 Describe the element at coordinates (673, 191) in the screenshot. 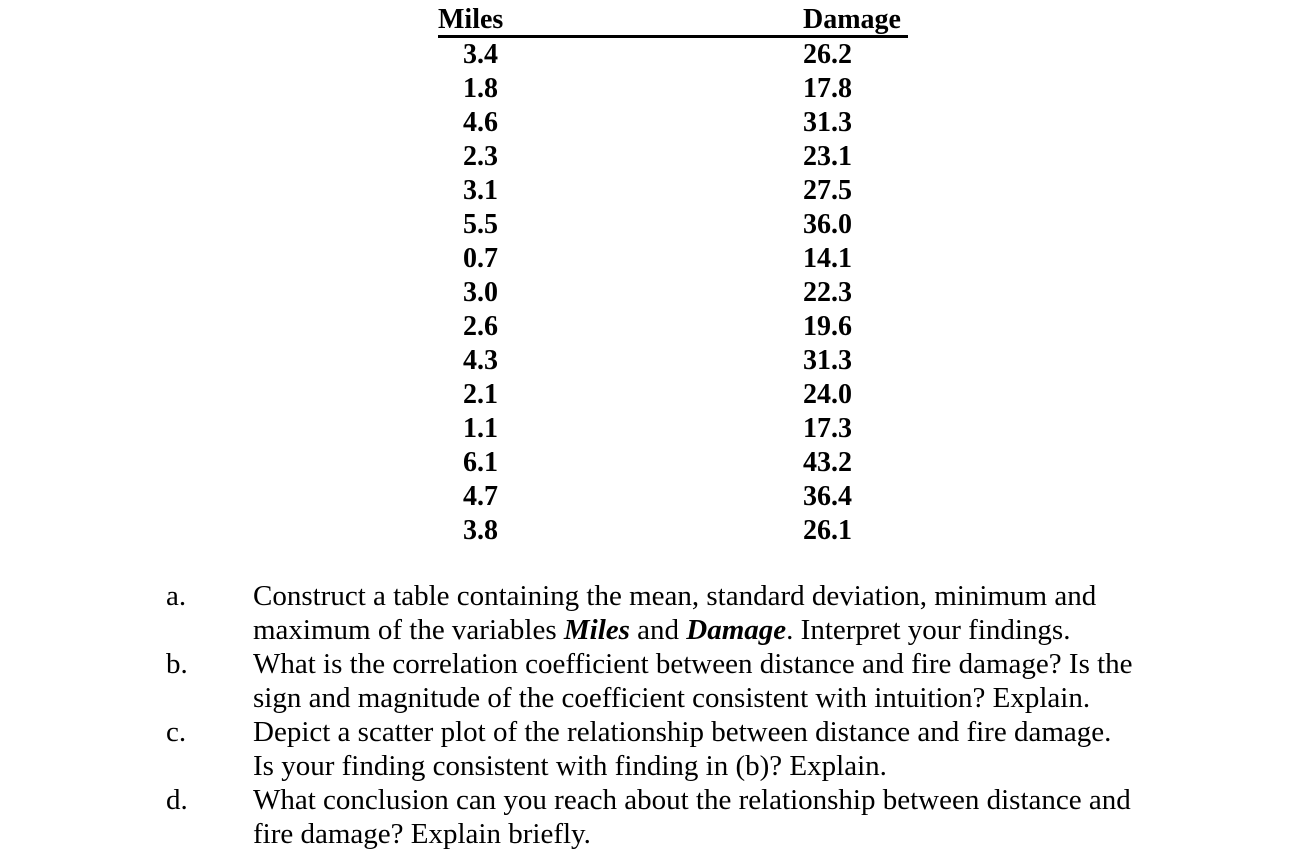

I see `table-row: 3.1 27.5` at that location.